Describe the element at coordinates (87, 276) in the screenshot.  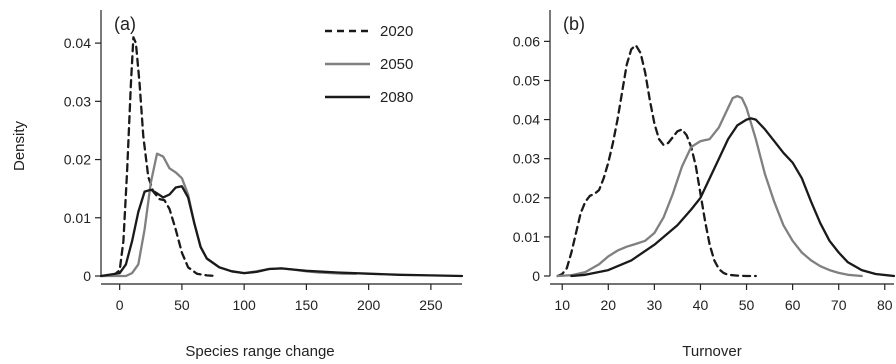
I see `panel-a-y-tick-label: 0` at that location.